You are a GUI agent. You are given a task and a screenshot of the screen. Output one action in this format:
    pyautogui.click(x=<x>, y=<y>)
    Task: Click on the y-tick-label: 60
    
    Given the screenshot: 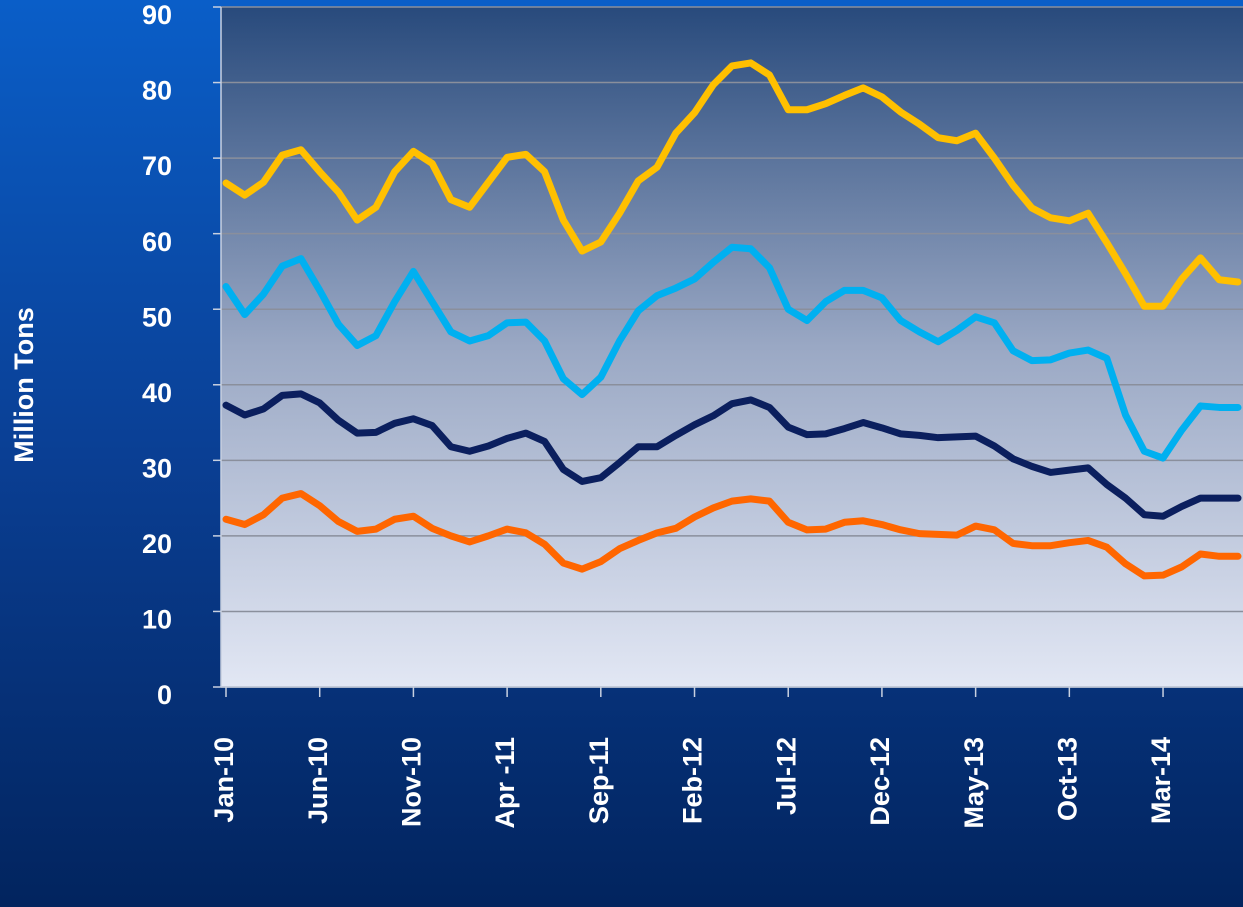 What is the action you would take?
    pyautogui.click(x=157, y=242)
    